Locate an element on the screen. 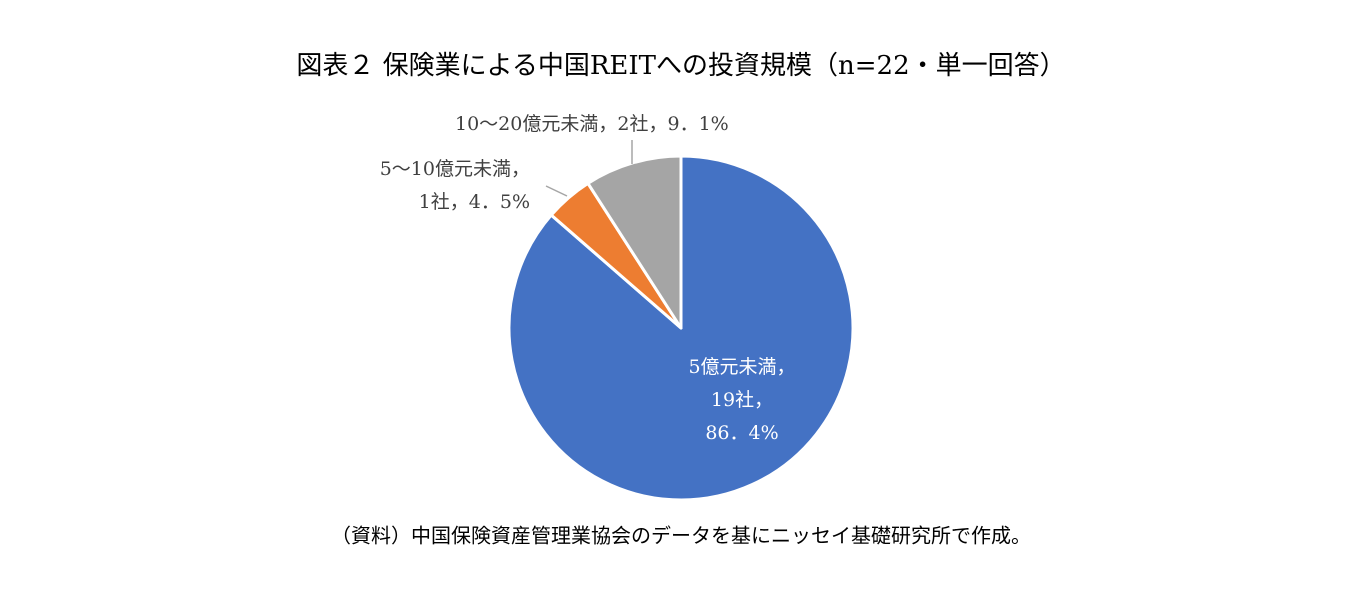 The image size is (1350, 595). chart-title: 図表２ 保険業による中国REITへの投資規模（n=22・単一回答） is located at coordinates (680, 66).